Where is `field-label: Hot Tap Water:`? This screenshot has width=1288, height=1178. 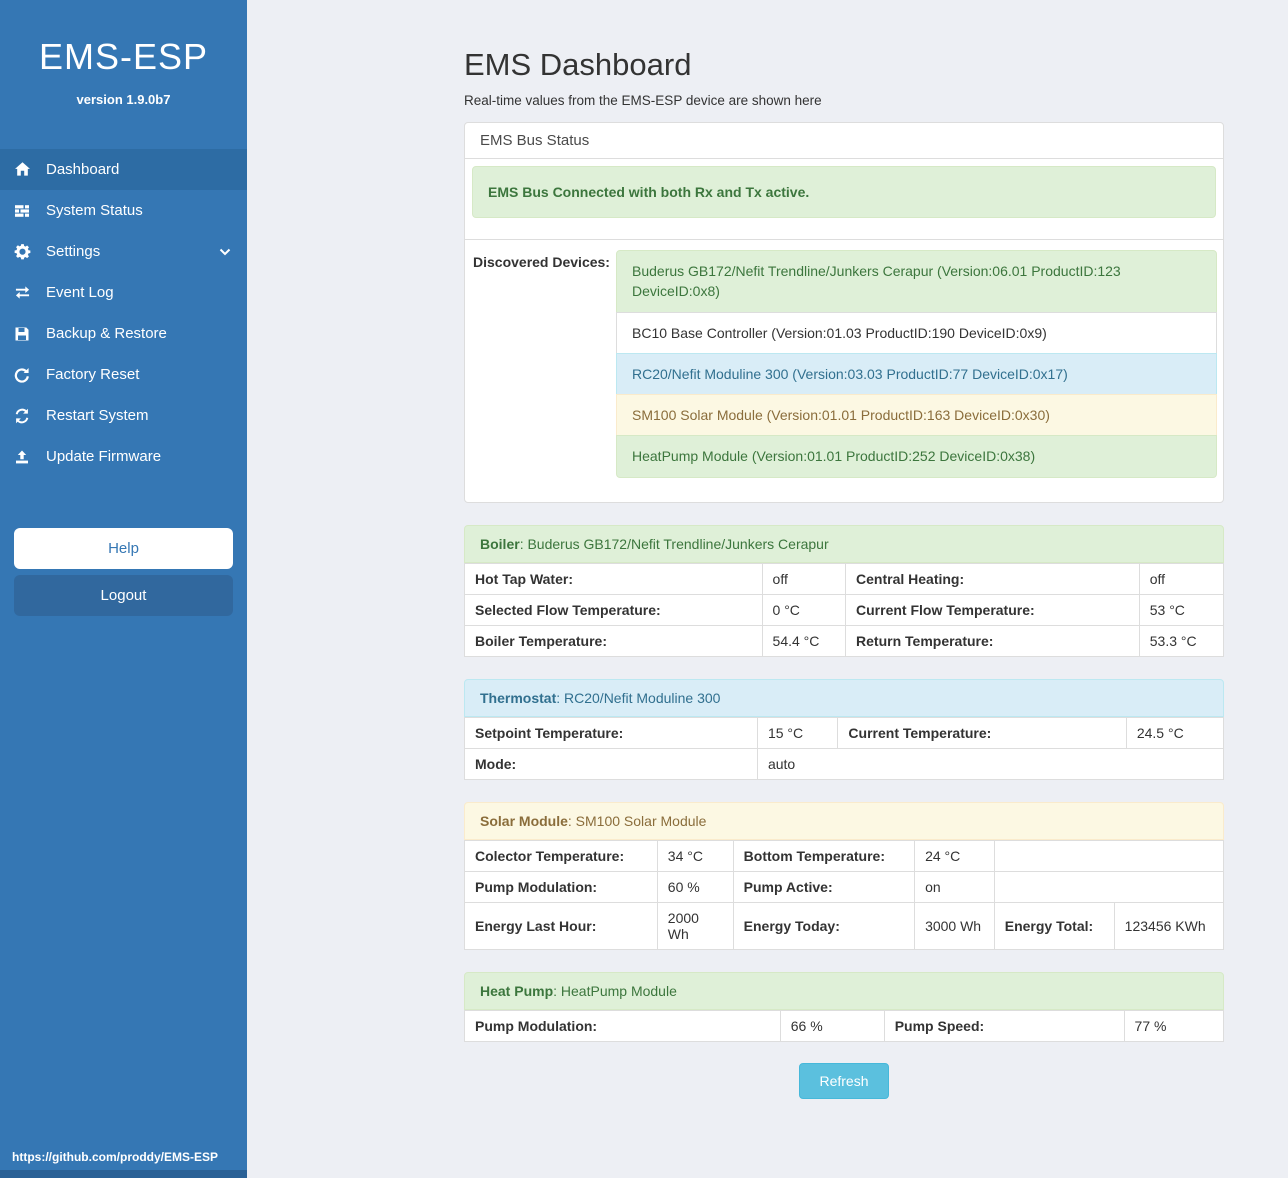
field-label: Hot Tap Water: is located at coordinates (613, 578).